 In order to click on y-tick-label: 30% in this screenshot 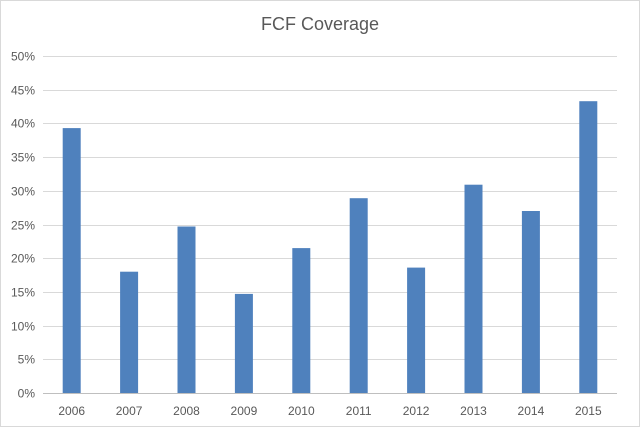, I will do `click(23, 192)`.